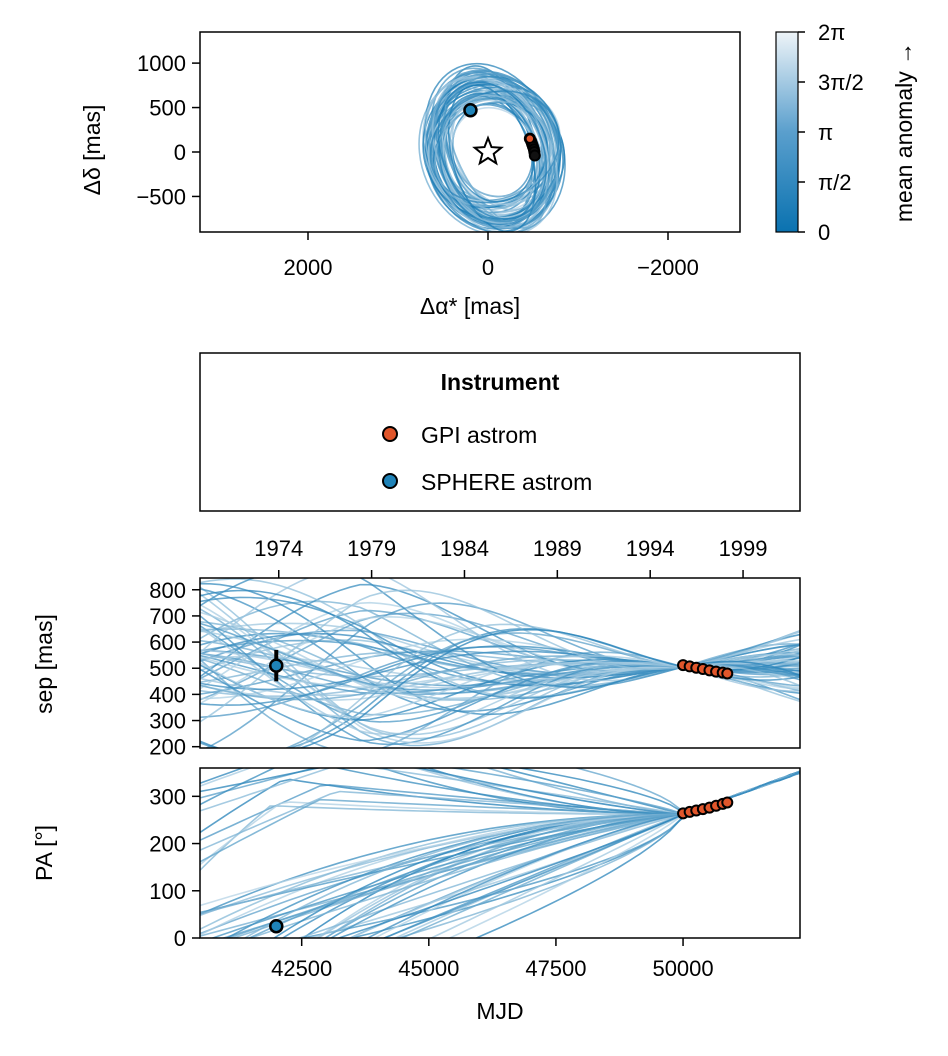 The width and height of the screenshot is (948, 1056). I want to click on colorbar-label: mean anomaly →, so click(904, 132).